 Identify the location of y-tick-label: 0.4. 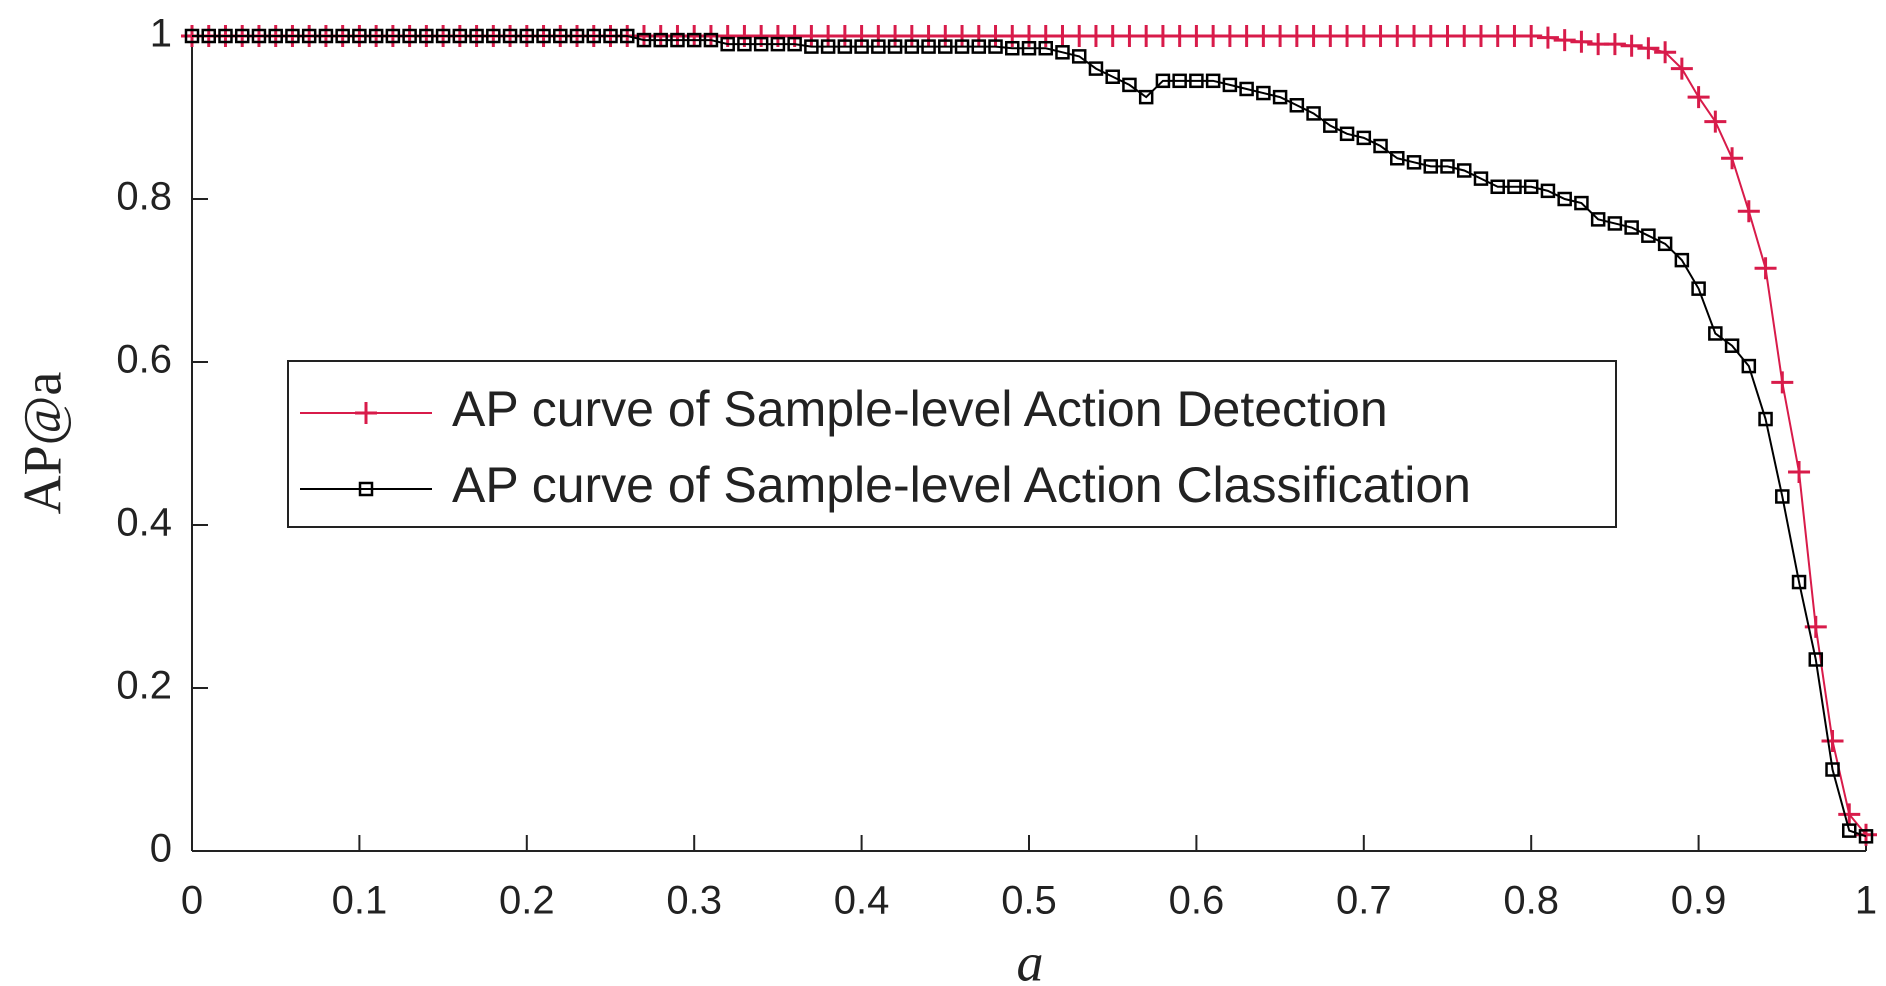
(144, 523).